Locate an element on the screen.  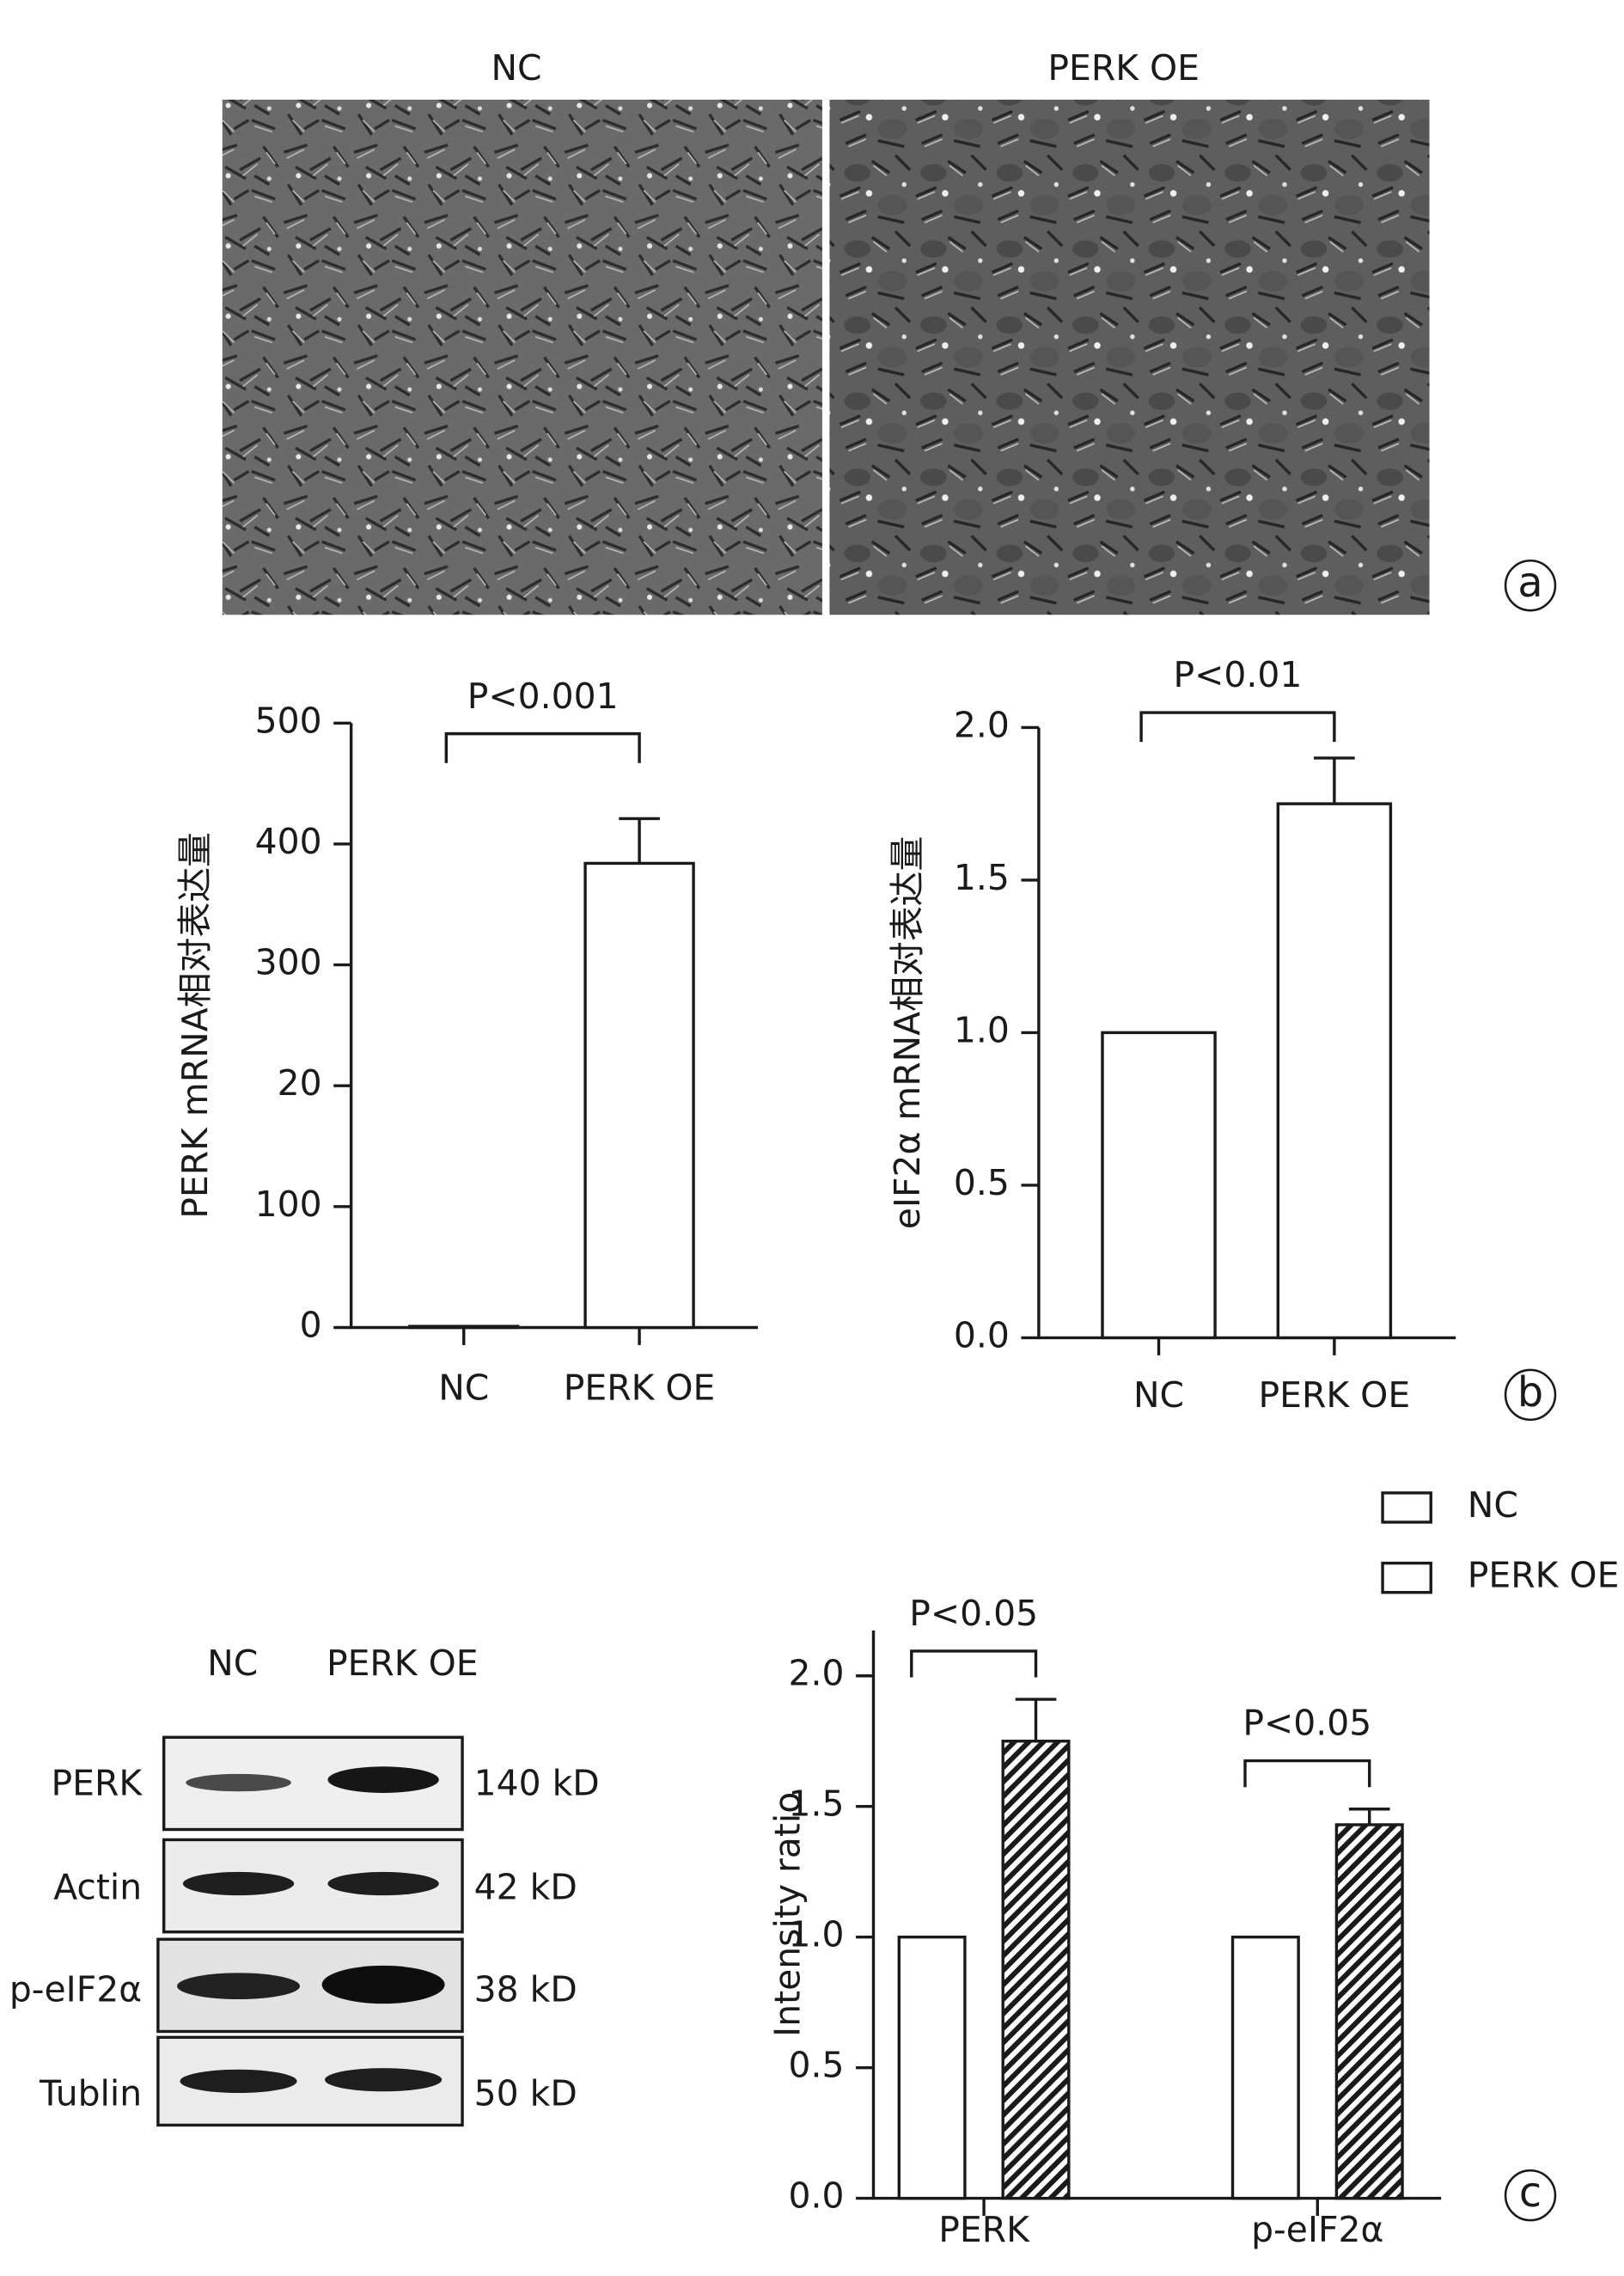
panel-label: b is located at coordinates (1530, 1392).